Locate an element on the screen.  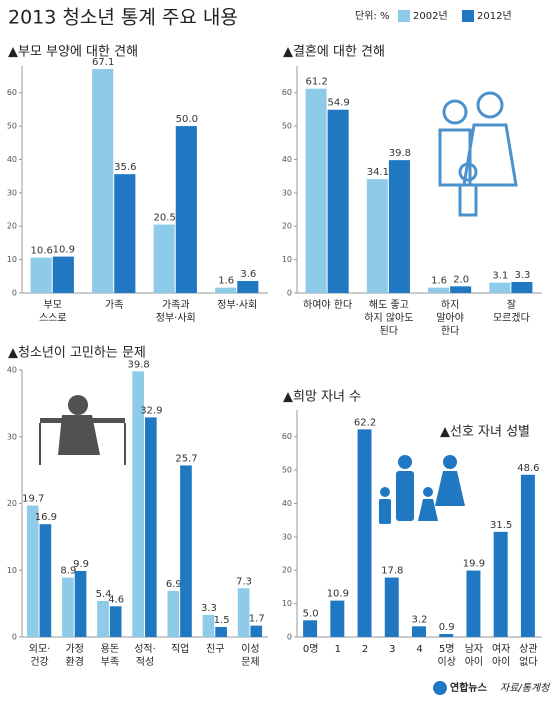
legend-swatch is located at coordinates (404, 16).